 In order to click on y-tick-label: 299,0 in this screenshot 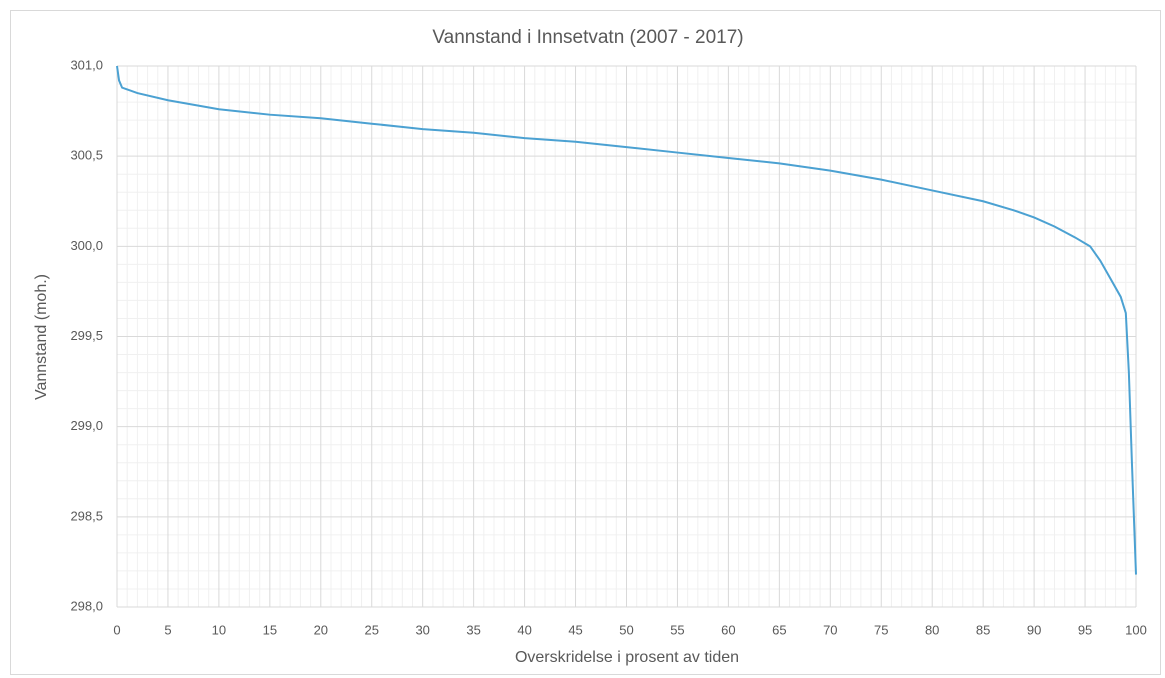, I will do `click(86, 425)`.